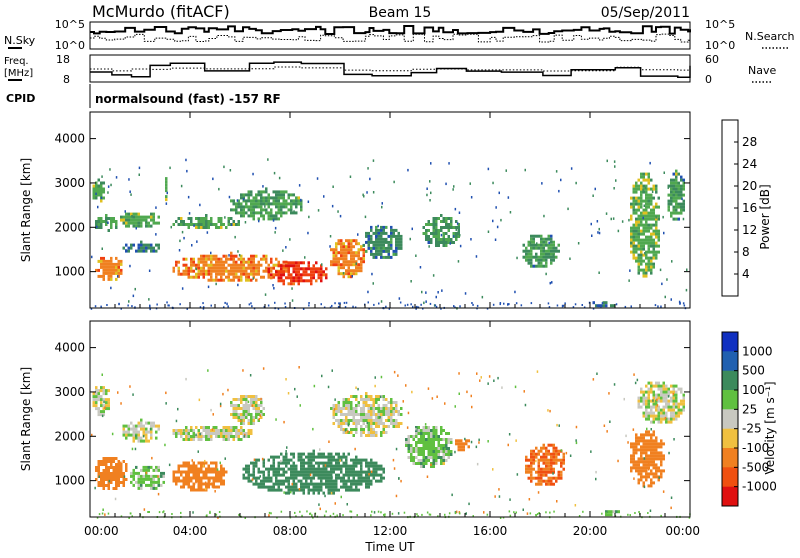 The height and width of the screenshot is (558, 800). Describe the element at coordinates (70, 24) in the screenshot. I see `nsky-tick-top: 10^5` at that location.